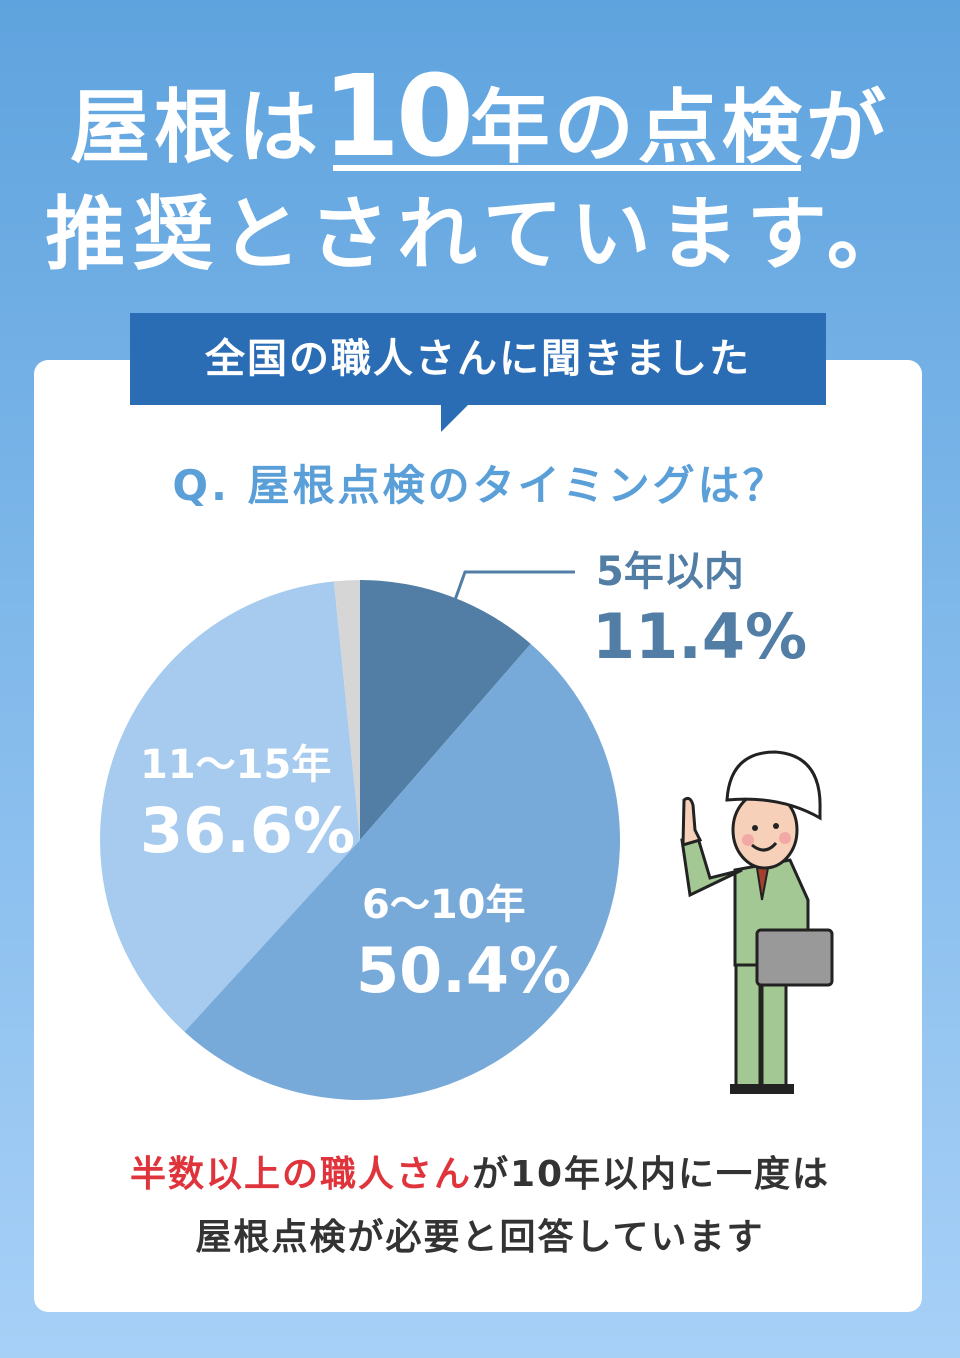  I want to click on caption-line2: 屋根点検が必要と回答しています, so click(480, 1237).